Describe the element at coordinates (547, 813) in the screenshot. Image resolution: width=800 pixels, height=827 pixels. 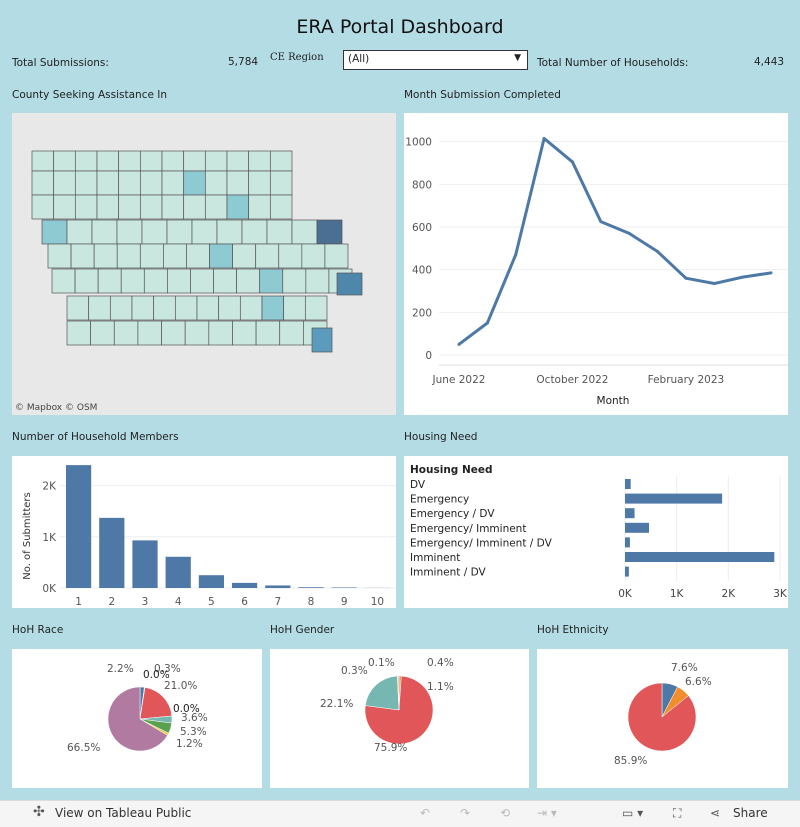
I see `refresh-icon: ⇥ ▾` at that location.